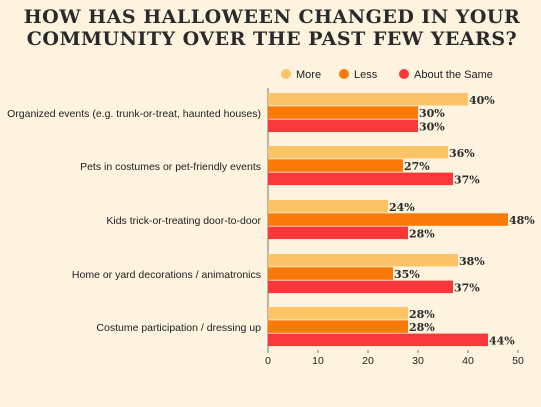 The image size is (541, 407). Describe the element at coordinates (407, 274) in the screenshot. I see `data-label: 35%` at that location.